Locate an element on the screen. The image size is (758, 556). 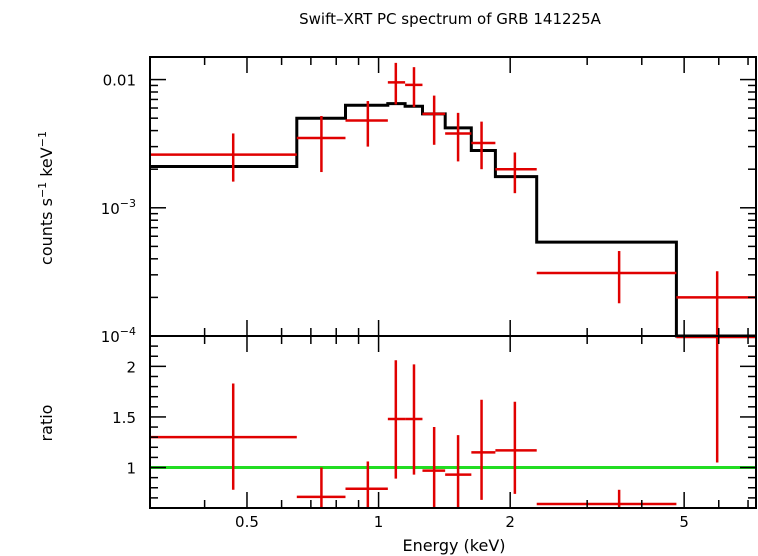
y-axis-label-text2: keV is located at coordinates (46, 164).